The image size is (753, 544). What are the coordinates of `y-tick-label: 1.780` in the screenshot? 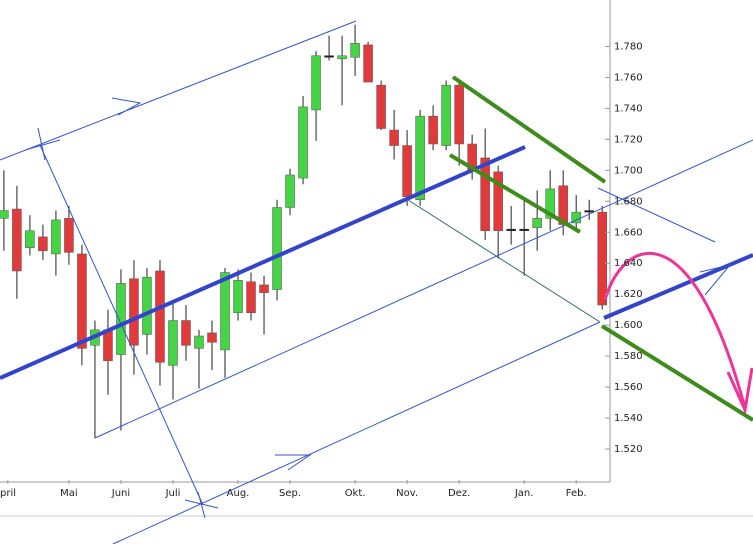 It's located at (628, 46).